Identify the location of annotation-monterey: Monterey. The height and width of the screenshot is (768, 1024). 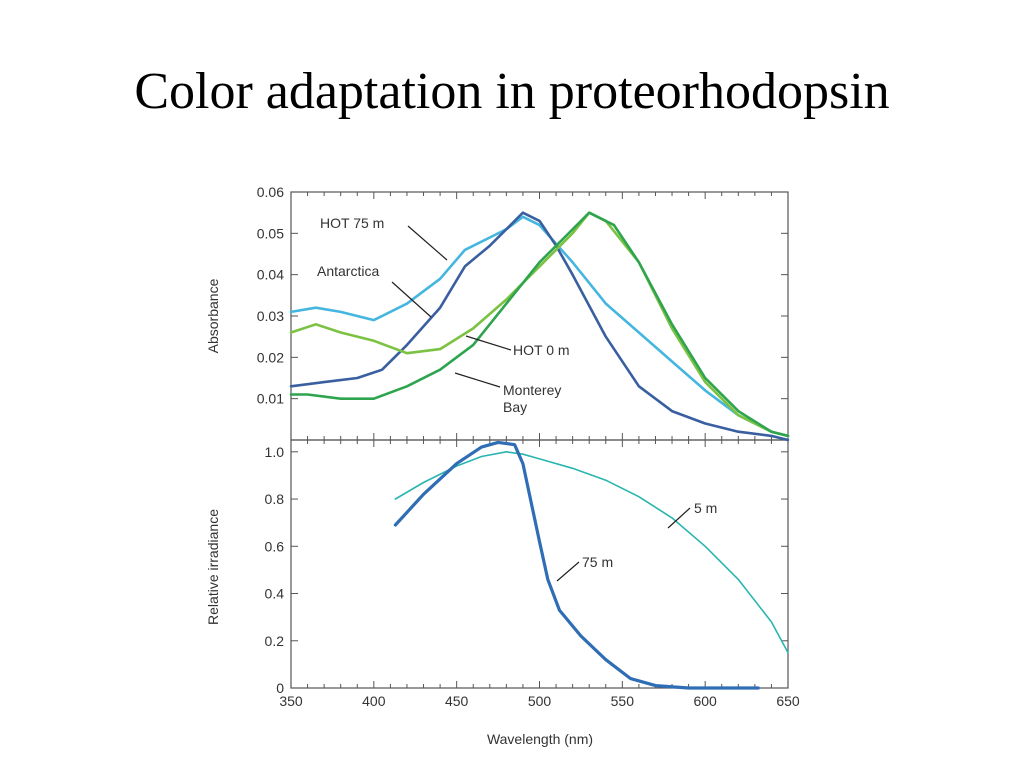
(532, 390).